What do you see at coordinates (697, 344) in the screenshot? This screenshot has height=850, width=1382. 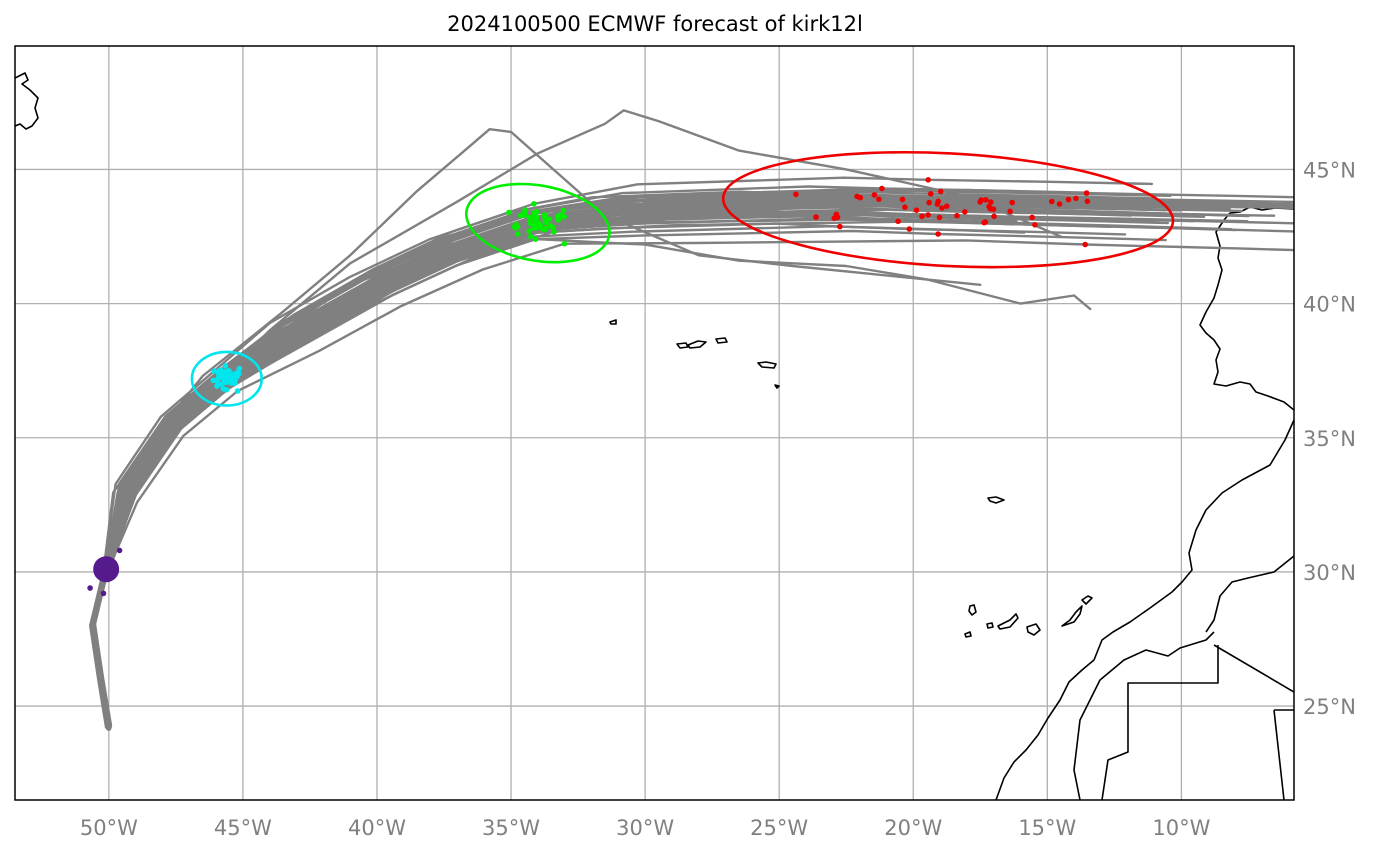 I see `azores-pico` at bounding box center [697, 344].